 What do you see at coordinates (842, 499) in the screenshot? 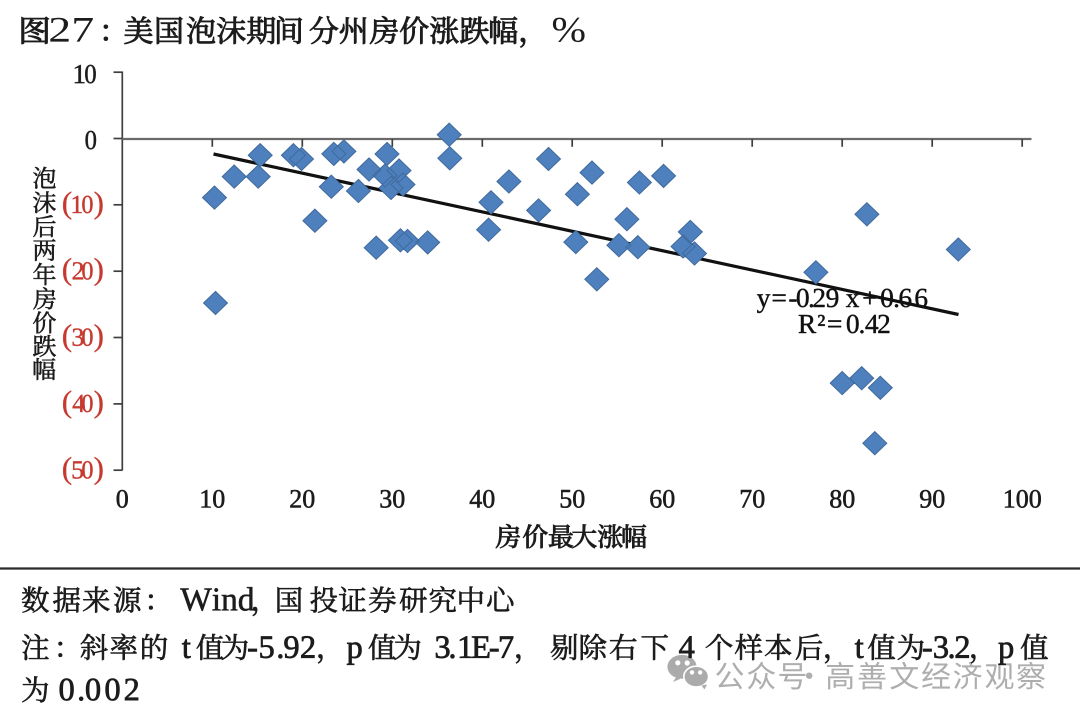
I see `svg-text: 80` at bounding box center [842, 499].